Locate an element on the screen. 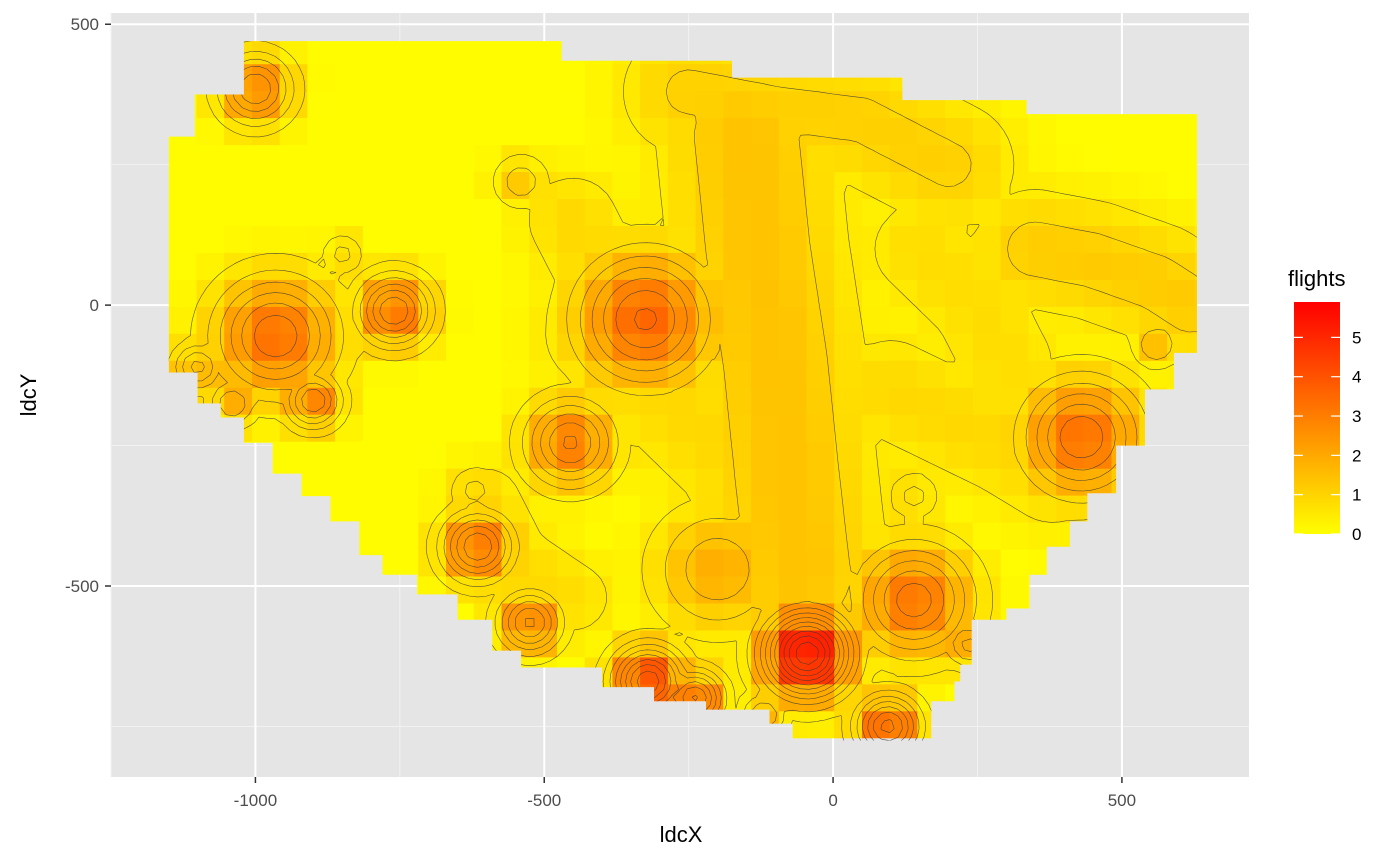 The height and width of the screenshot is (865, 1400). x-tick-label: -500 is located at coordinates (544, 800).